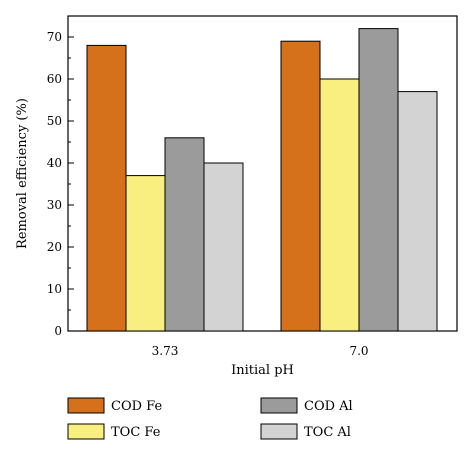  Describe the element at coordinates (279, 405) in the screenshot. I see `legend-swatch-cod-al` at that location.